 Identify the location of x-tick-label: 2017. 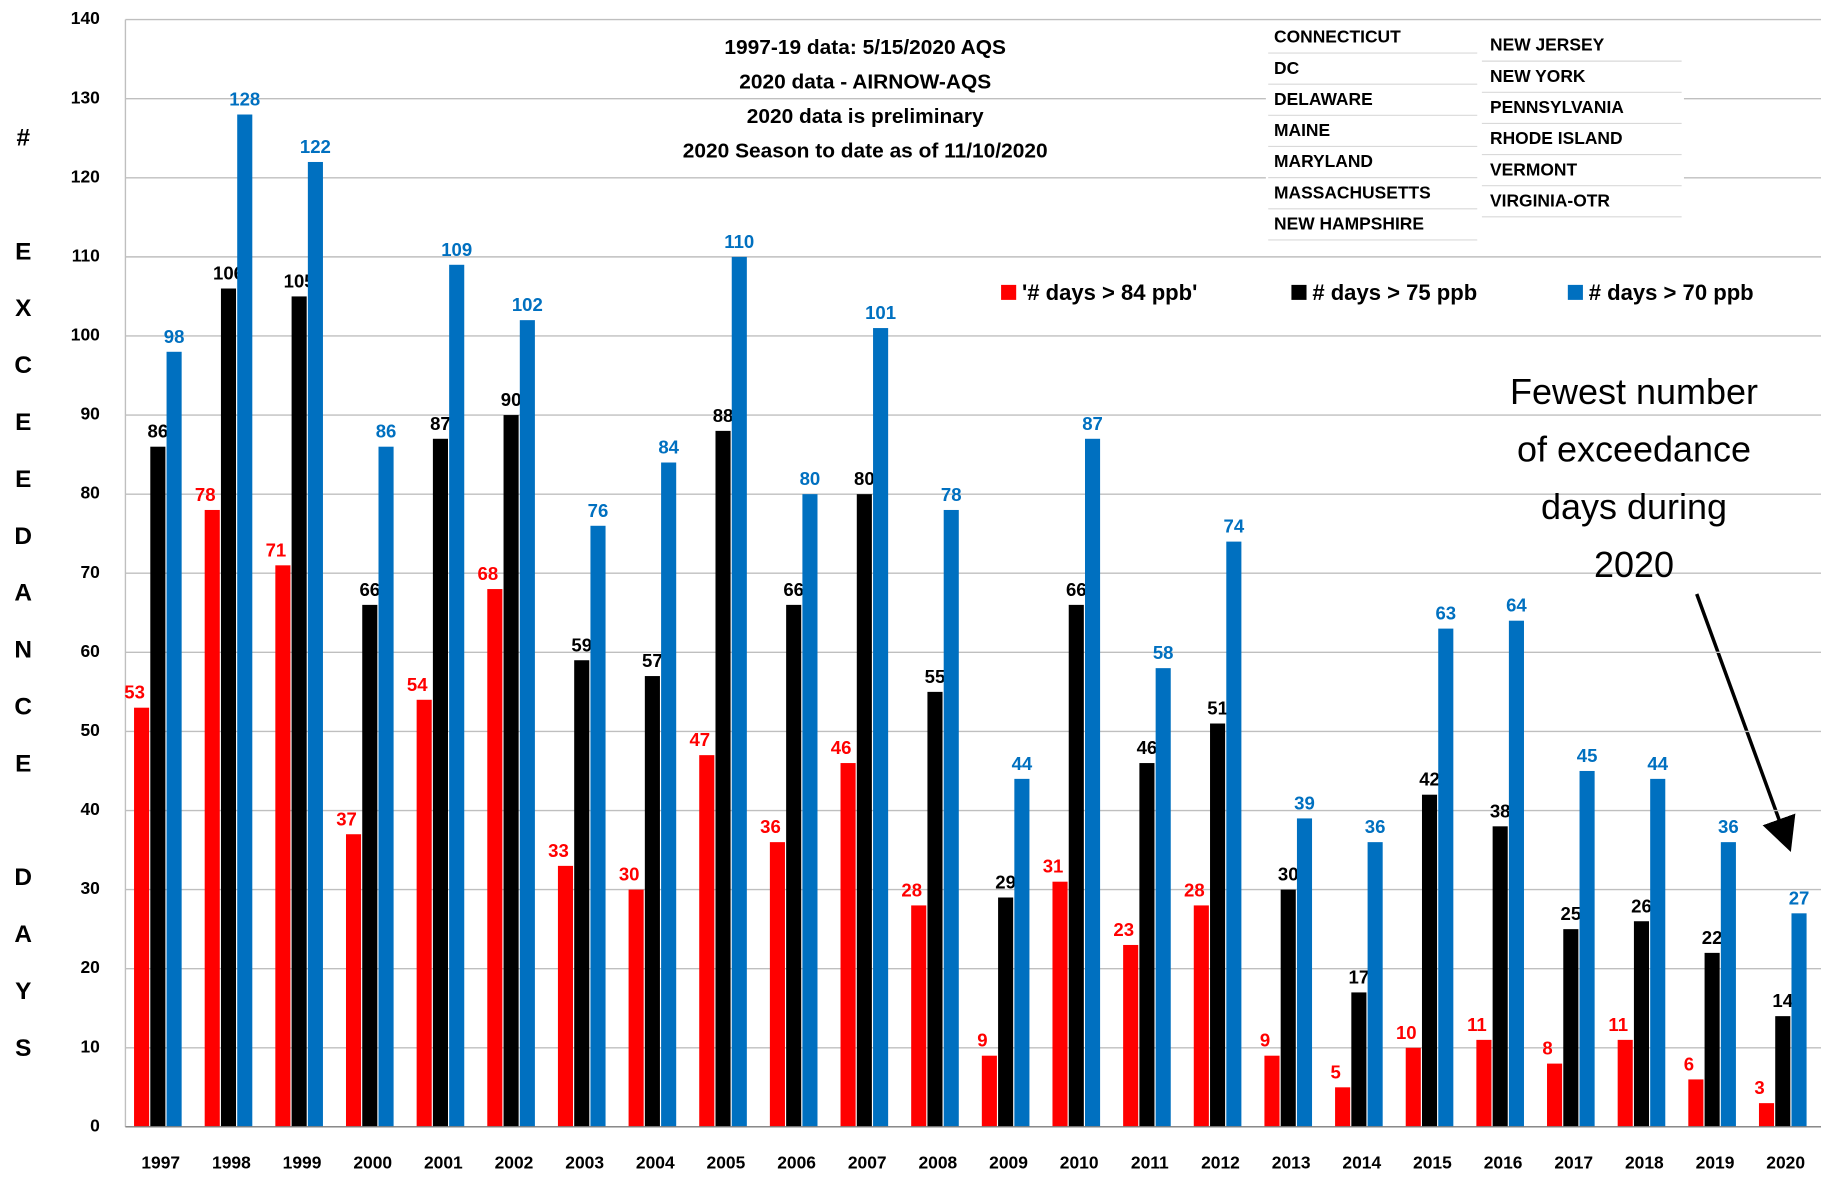
(1573, 1162).